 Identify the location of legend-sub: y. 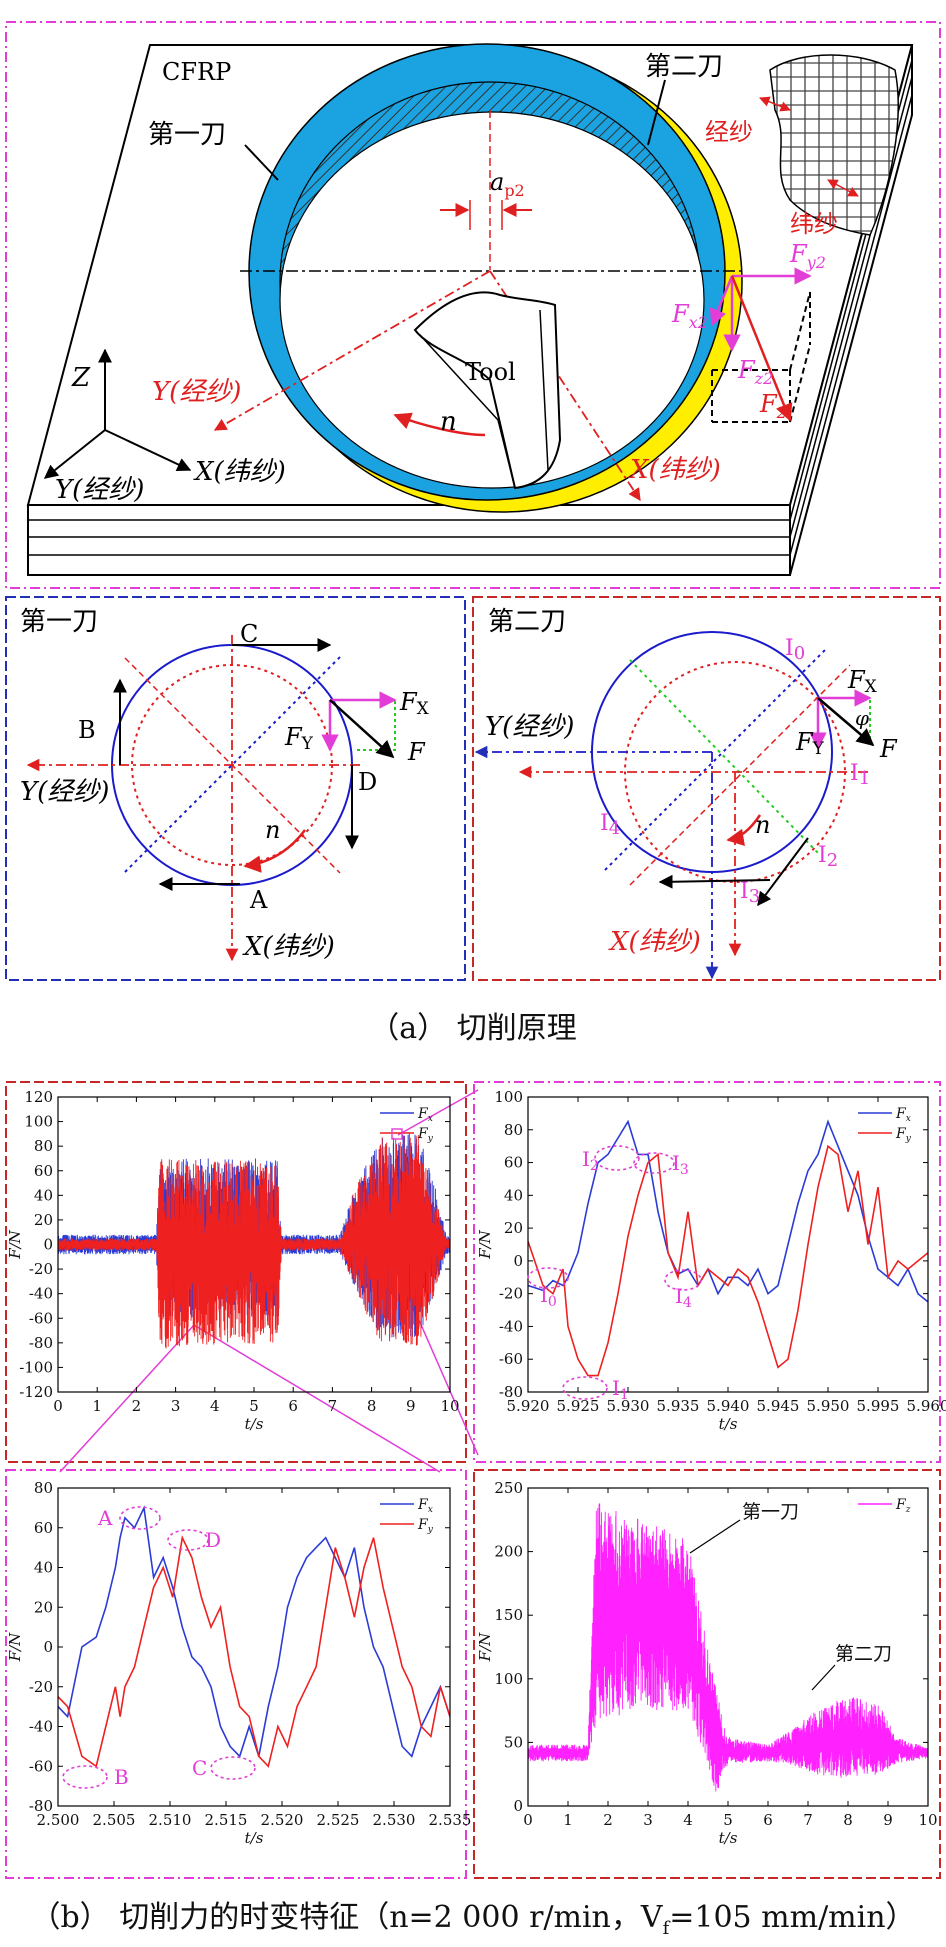
(430, 1530).